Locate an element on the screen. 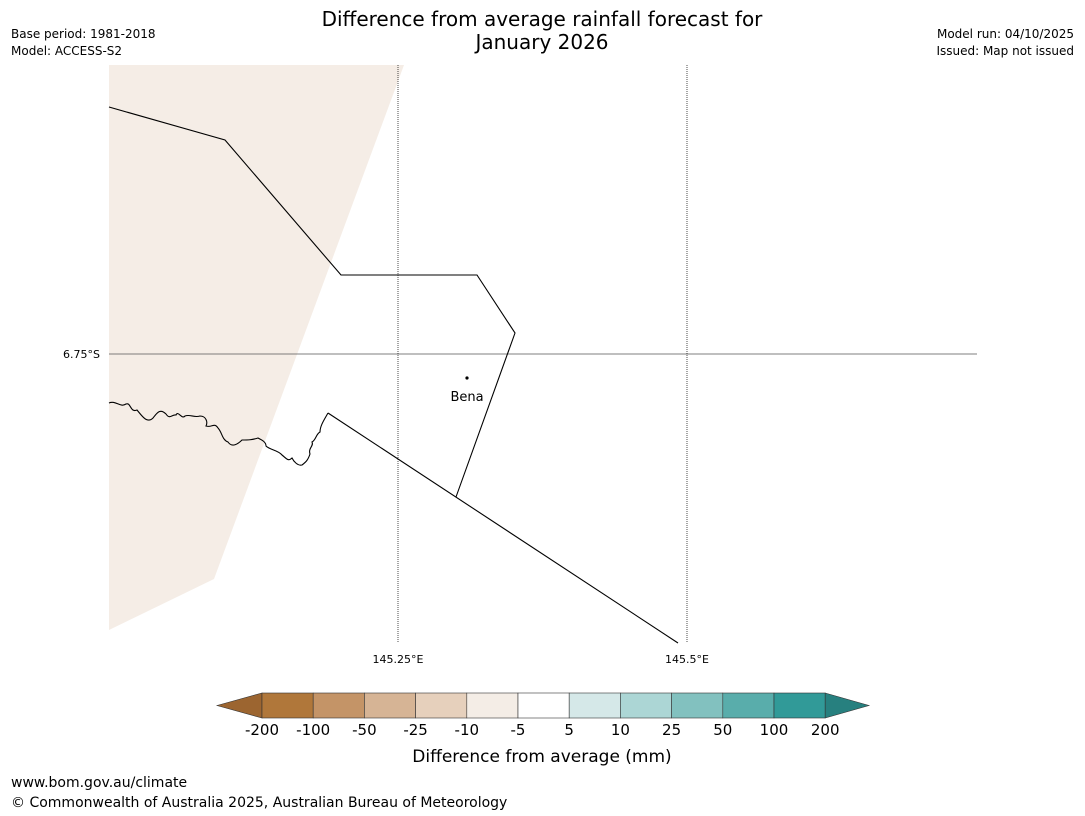 The image size is (1085, 816). district-boundary-south is located at coordinates (503, 528).